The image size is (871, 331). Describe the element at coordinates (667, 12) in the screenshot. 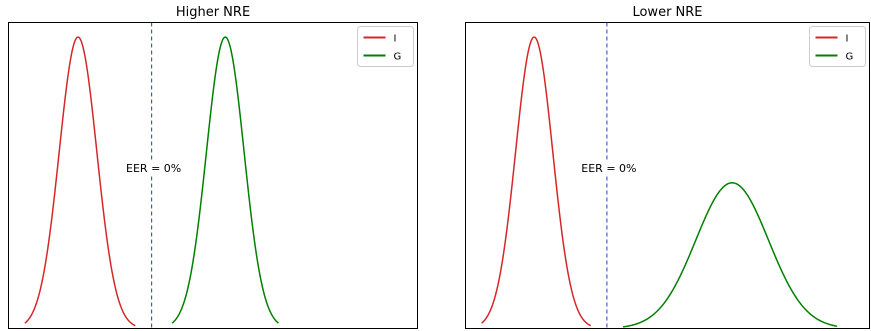

I see `chart-title: Lower NRE` at that location.